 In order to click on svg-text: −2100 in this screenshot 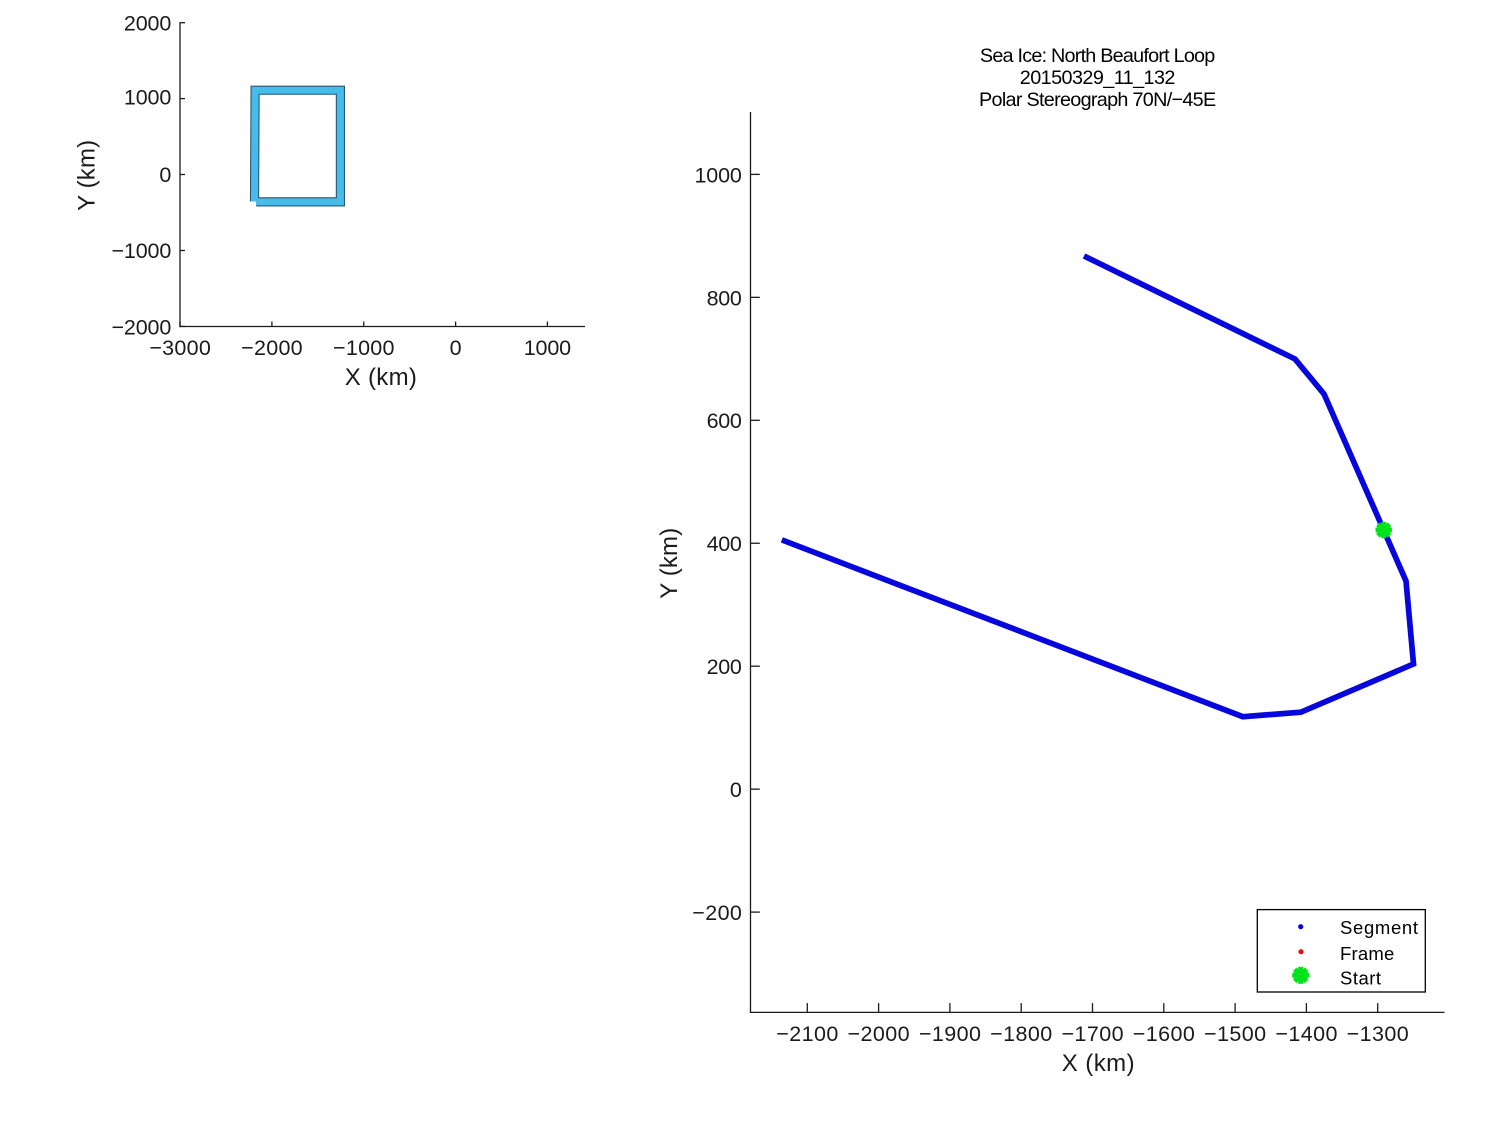, I will do `click(807, 1034)`.